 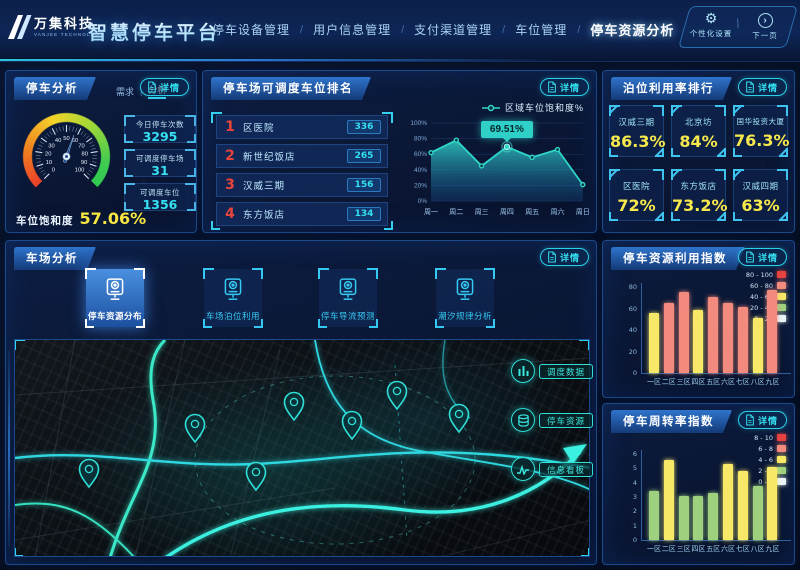 What do you see at coordinates (541, 30) in the screenshot?
I see `nav-item-space-mgmt: 车位管理` at bounding box center [541, 30].